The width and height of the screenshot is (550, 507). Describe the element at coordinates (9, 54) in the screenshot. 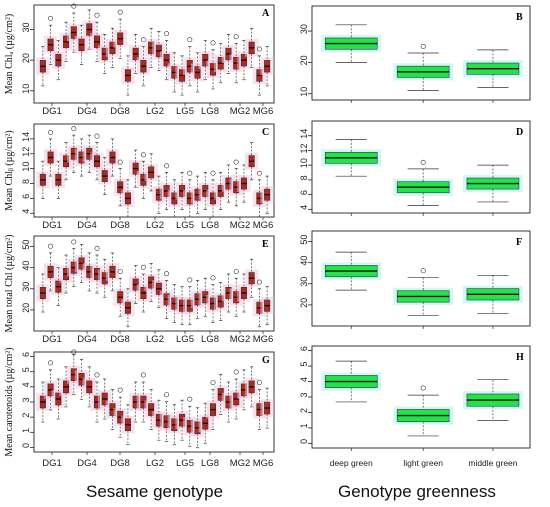

I see `panel-a-y-axis-title: Mean Chlₐ (µg/cm²)` at that location.